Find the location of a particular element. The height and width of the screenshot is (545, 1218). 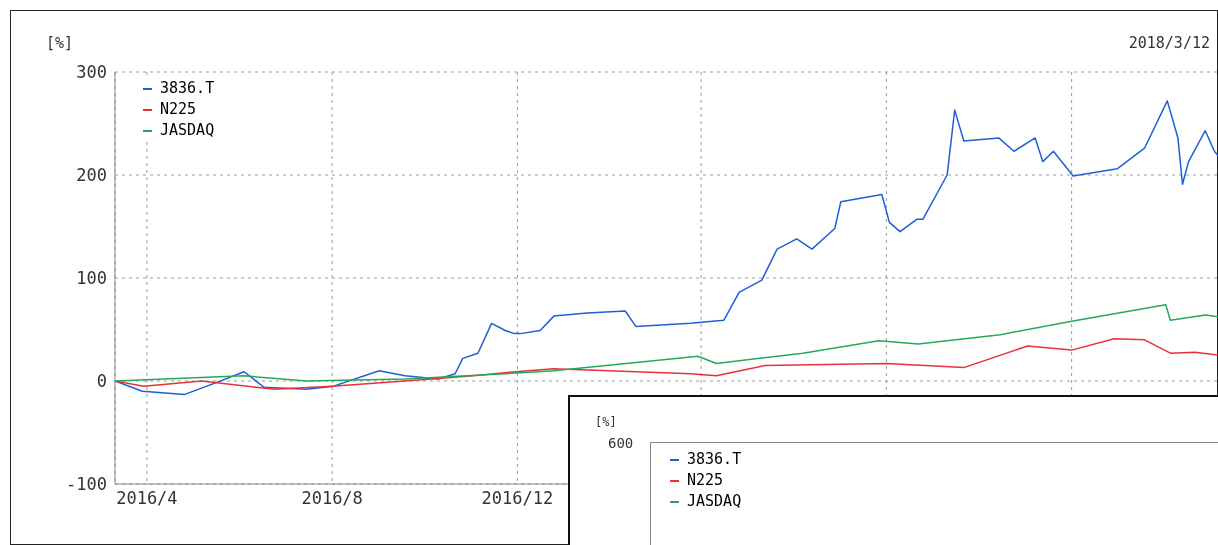

x-tick-label: 2016/8 is located at coordinates (332, 498).